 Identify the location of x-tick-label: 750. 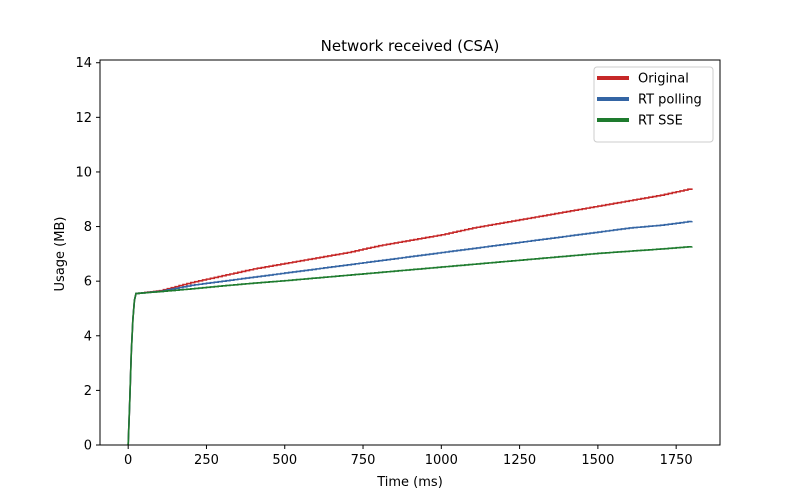
(363, 460).